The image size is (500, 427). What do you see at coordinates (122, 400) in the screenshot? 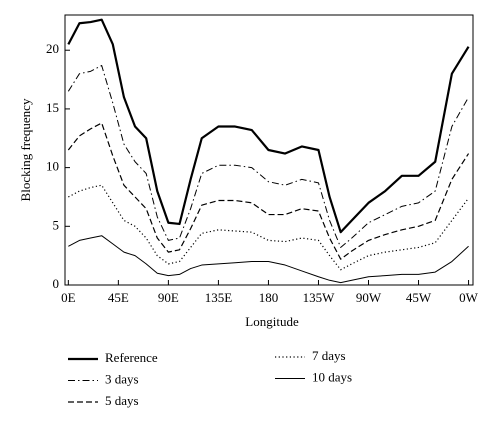
I see `legend-label: 5 days` at bounding box center [122, 400].